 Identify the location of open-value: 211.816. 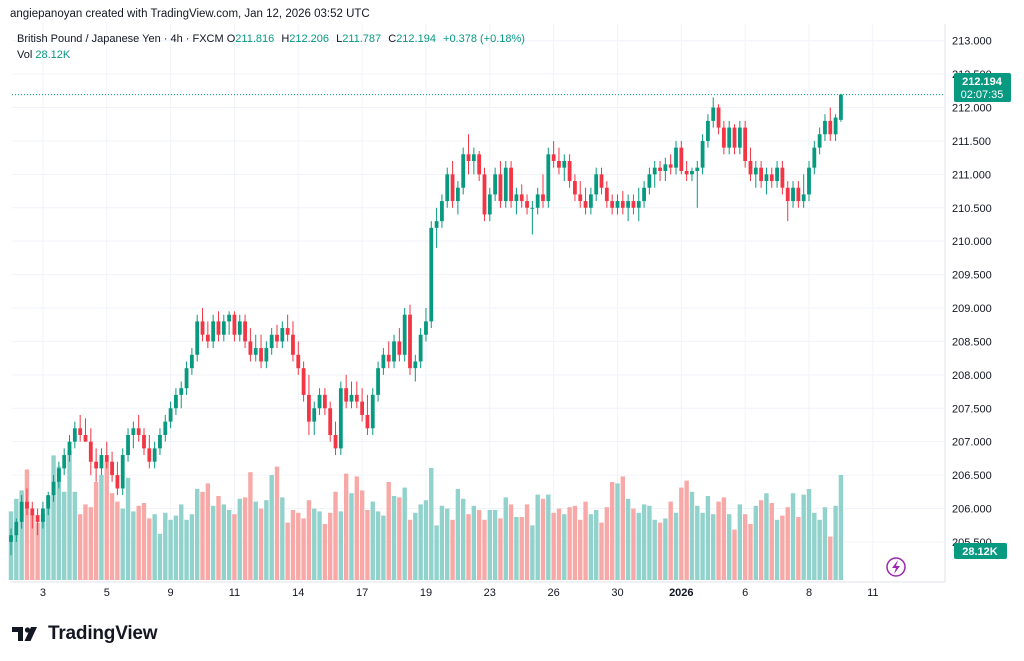
(255, 39).